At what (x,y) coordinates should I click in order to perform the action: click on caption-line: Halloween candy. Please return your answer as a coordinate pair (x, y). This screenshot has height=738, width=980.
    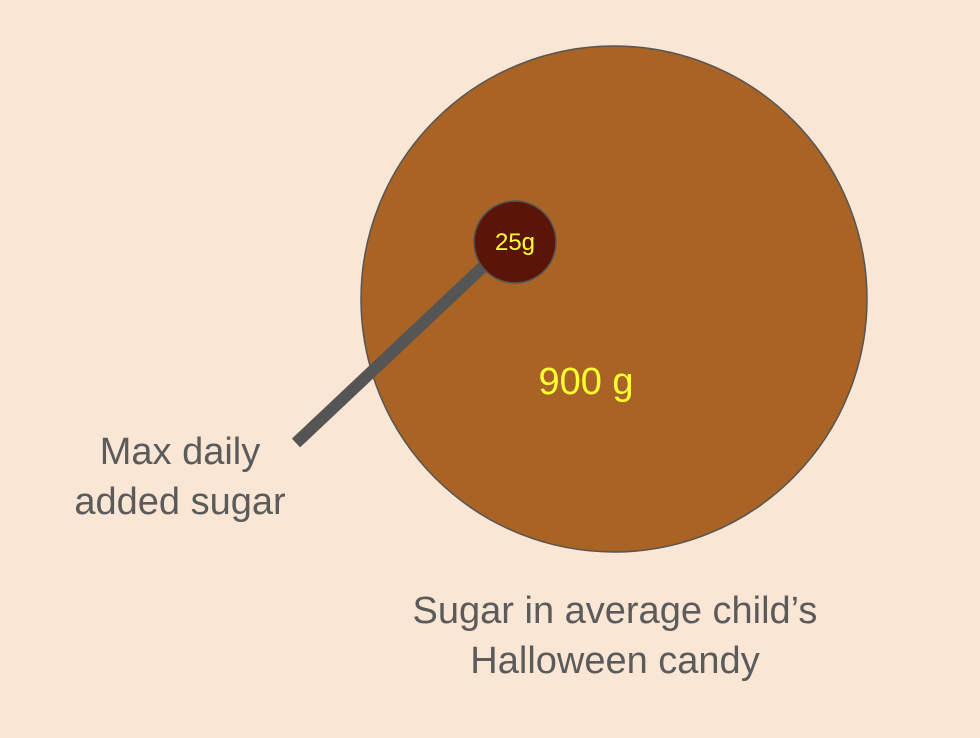
    Looking at the image, I should click on (615, 661).